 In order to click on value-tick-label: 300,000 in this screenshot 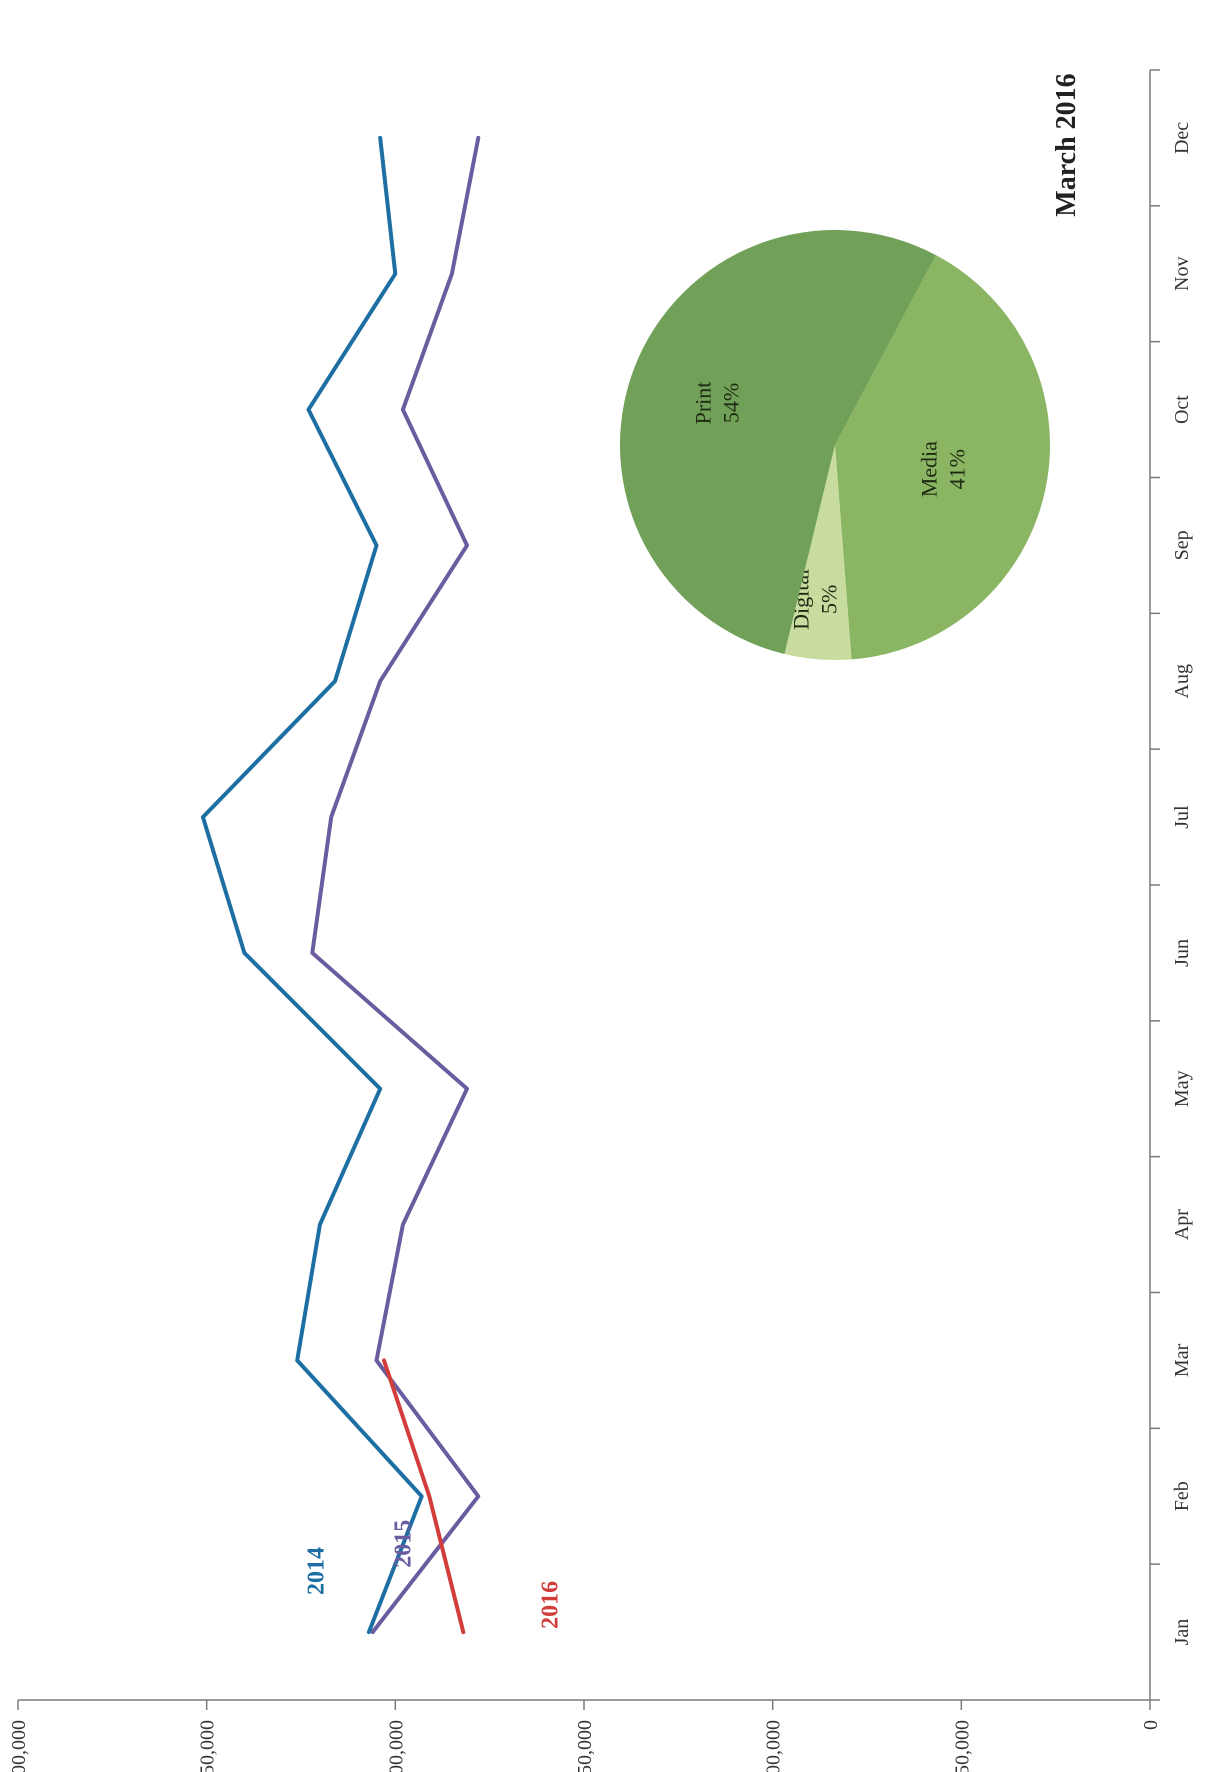, I will do `click(19, 1746)`.